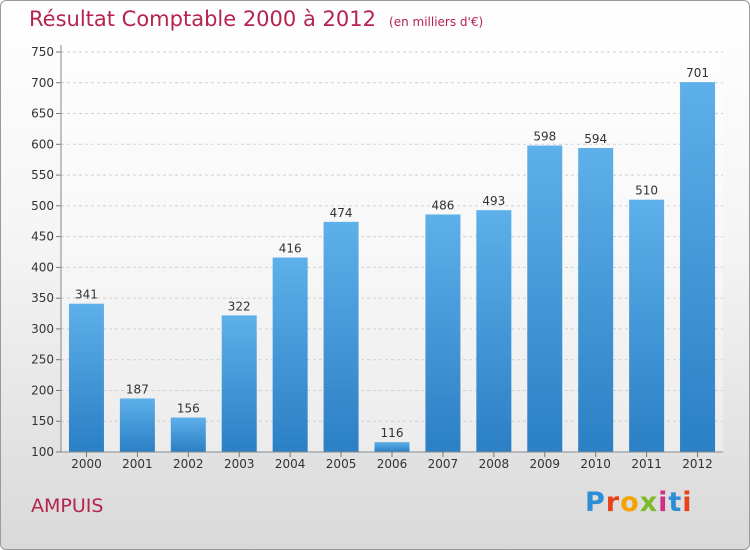 The width and height of the screenshot is (750, 550). I want to click on y-tick-label: 300, so click(42, 329).